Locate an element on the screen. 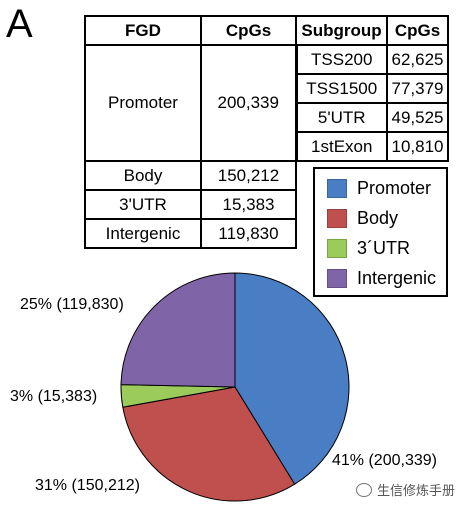  subgroup-name: TSS200 is located at coordinates (341, 59).